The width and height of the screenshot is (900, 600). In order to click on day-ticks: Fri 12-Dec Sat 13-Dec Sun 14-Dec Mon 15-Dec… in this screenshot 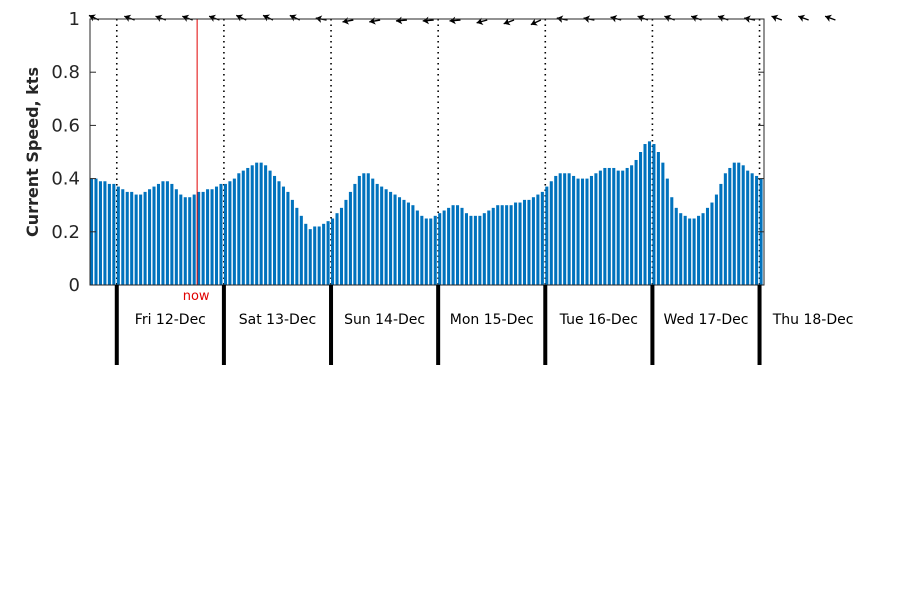, I will do `click(483, 325)`.